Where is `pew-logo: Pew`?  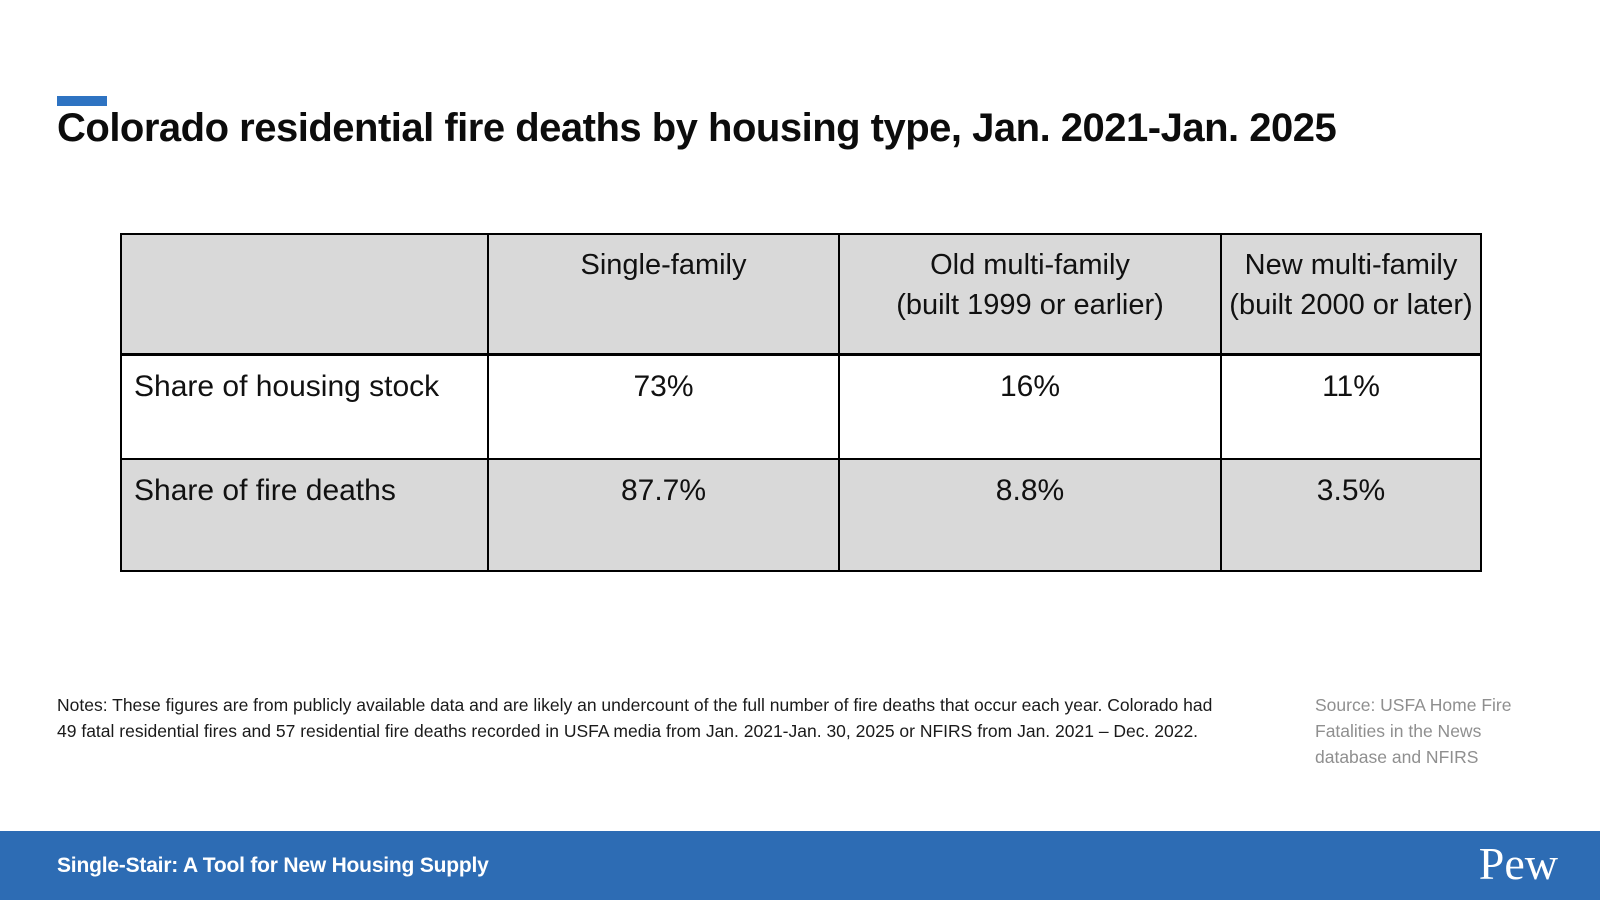 pew-logo: Pew is located at coordinates (1518, 863).